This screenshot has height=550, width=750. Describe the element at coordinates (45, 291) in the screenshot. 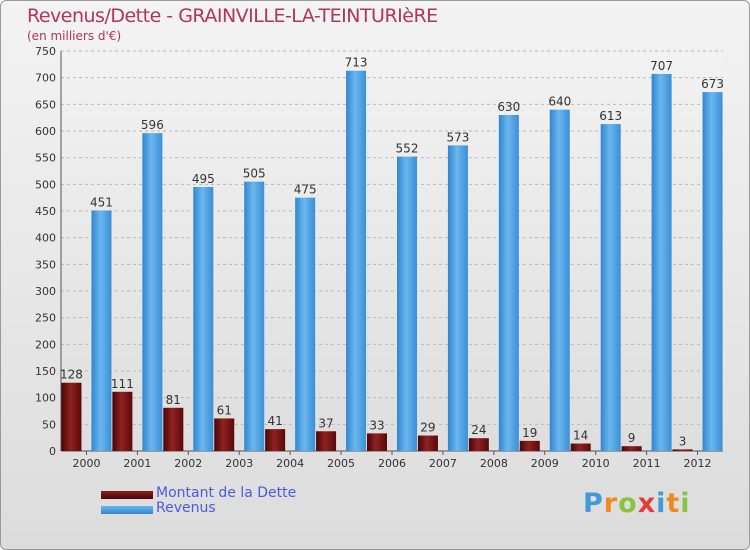

I see `y-tick-label: 300` at that location.